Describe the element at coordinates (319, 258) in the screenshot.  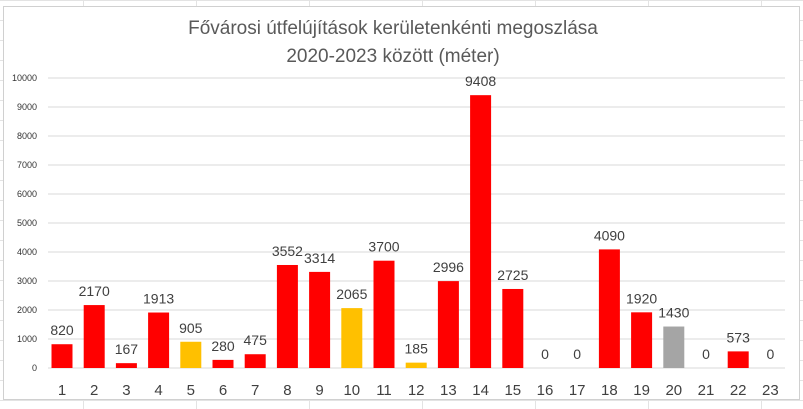
I see `data-label: 3314` at that location.